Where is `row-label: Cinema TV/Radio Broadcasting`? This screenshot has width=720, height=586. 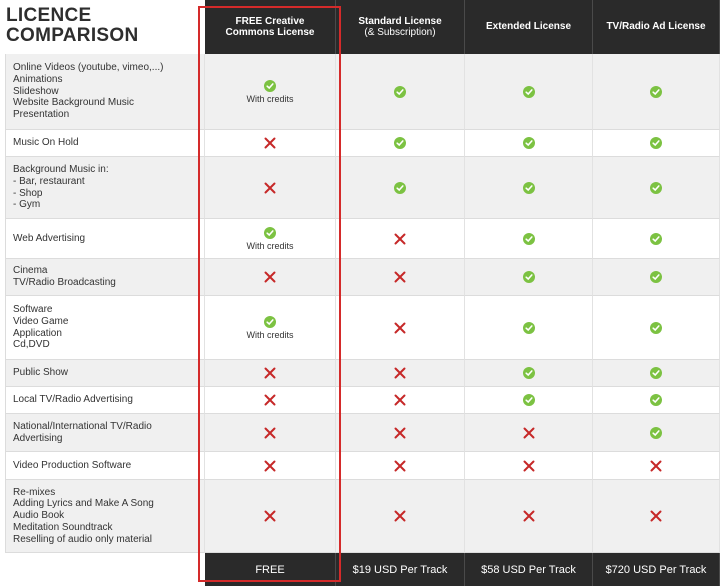 row-label: Cinema TV/Radio Broadcasting is located at coordinates (105, 277).